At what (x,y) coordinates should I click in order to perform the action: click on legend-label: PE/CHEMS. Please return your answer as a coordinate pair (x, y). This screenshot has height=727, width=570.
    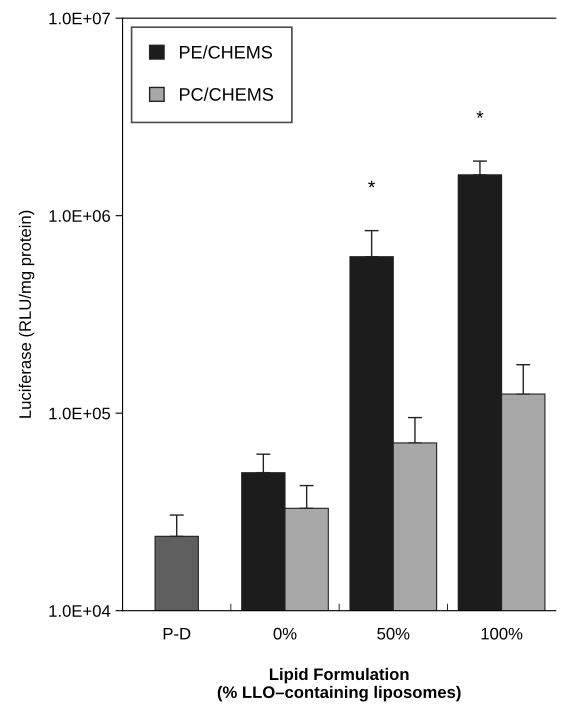
    Looking at the image, I should click on (226, 52).